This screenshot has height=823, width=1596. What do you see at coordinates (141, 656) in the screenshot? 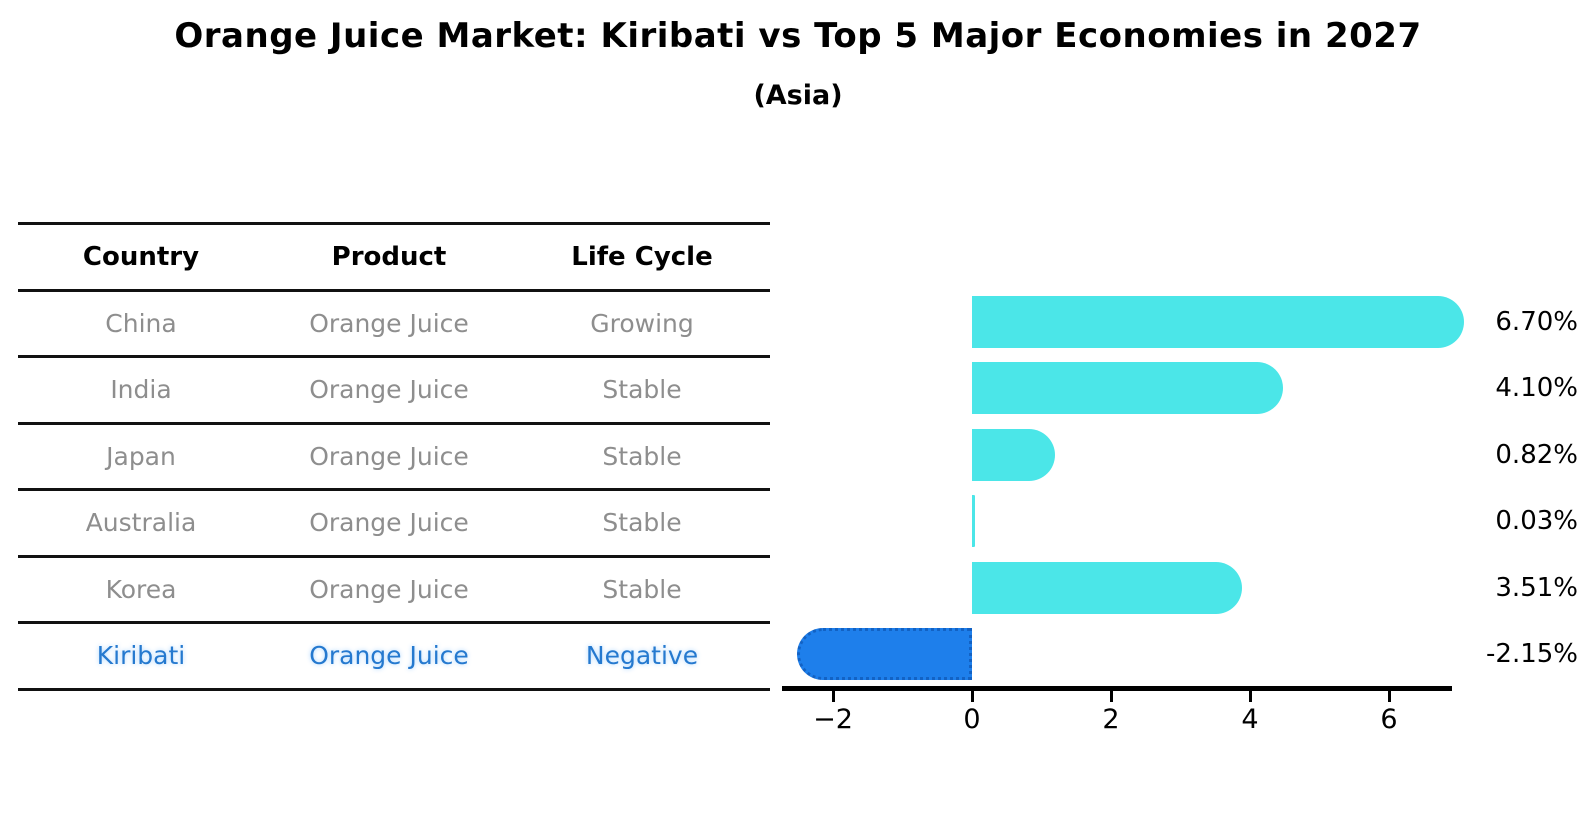
I see `table-cell-country: Kiribati` at bounding box center [141, 656].